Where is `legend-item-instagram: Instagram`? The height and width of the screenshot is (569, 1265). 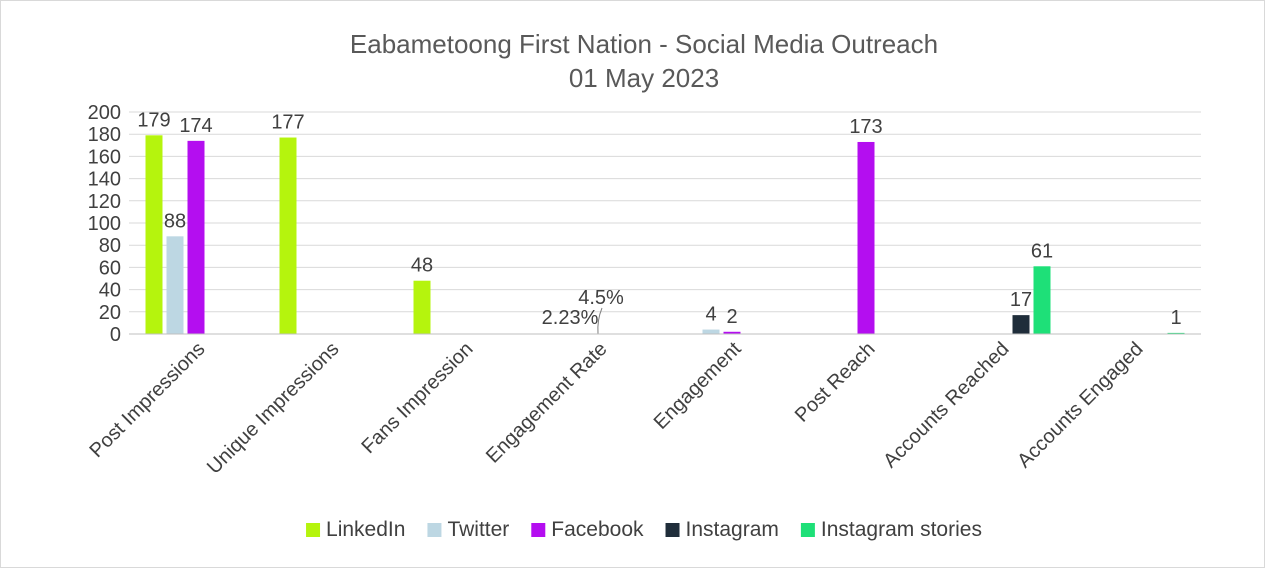
legend-item-instagram: Instagram is located at coordinates (722, 529).